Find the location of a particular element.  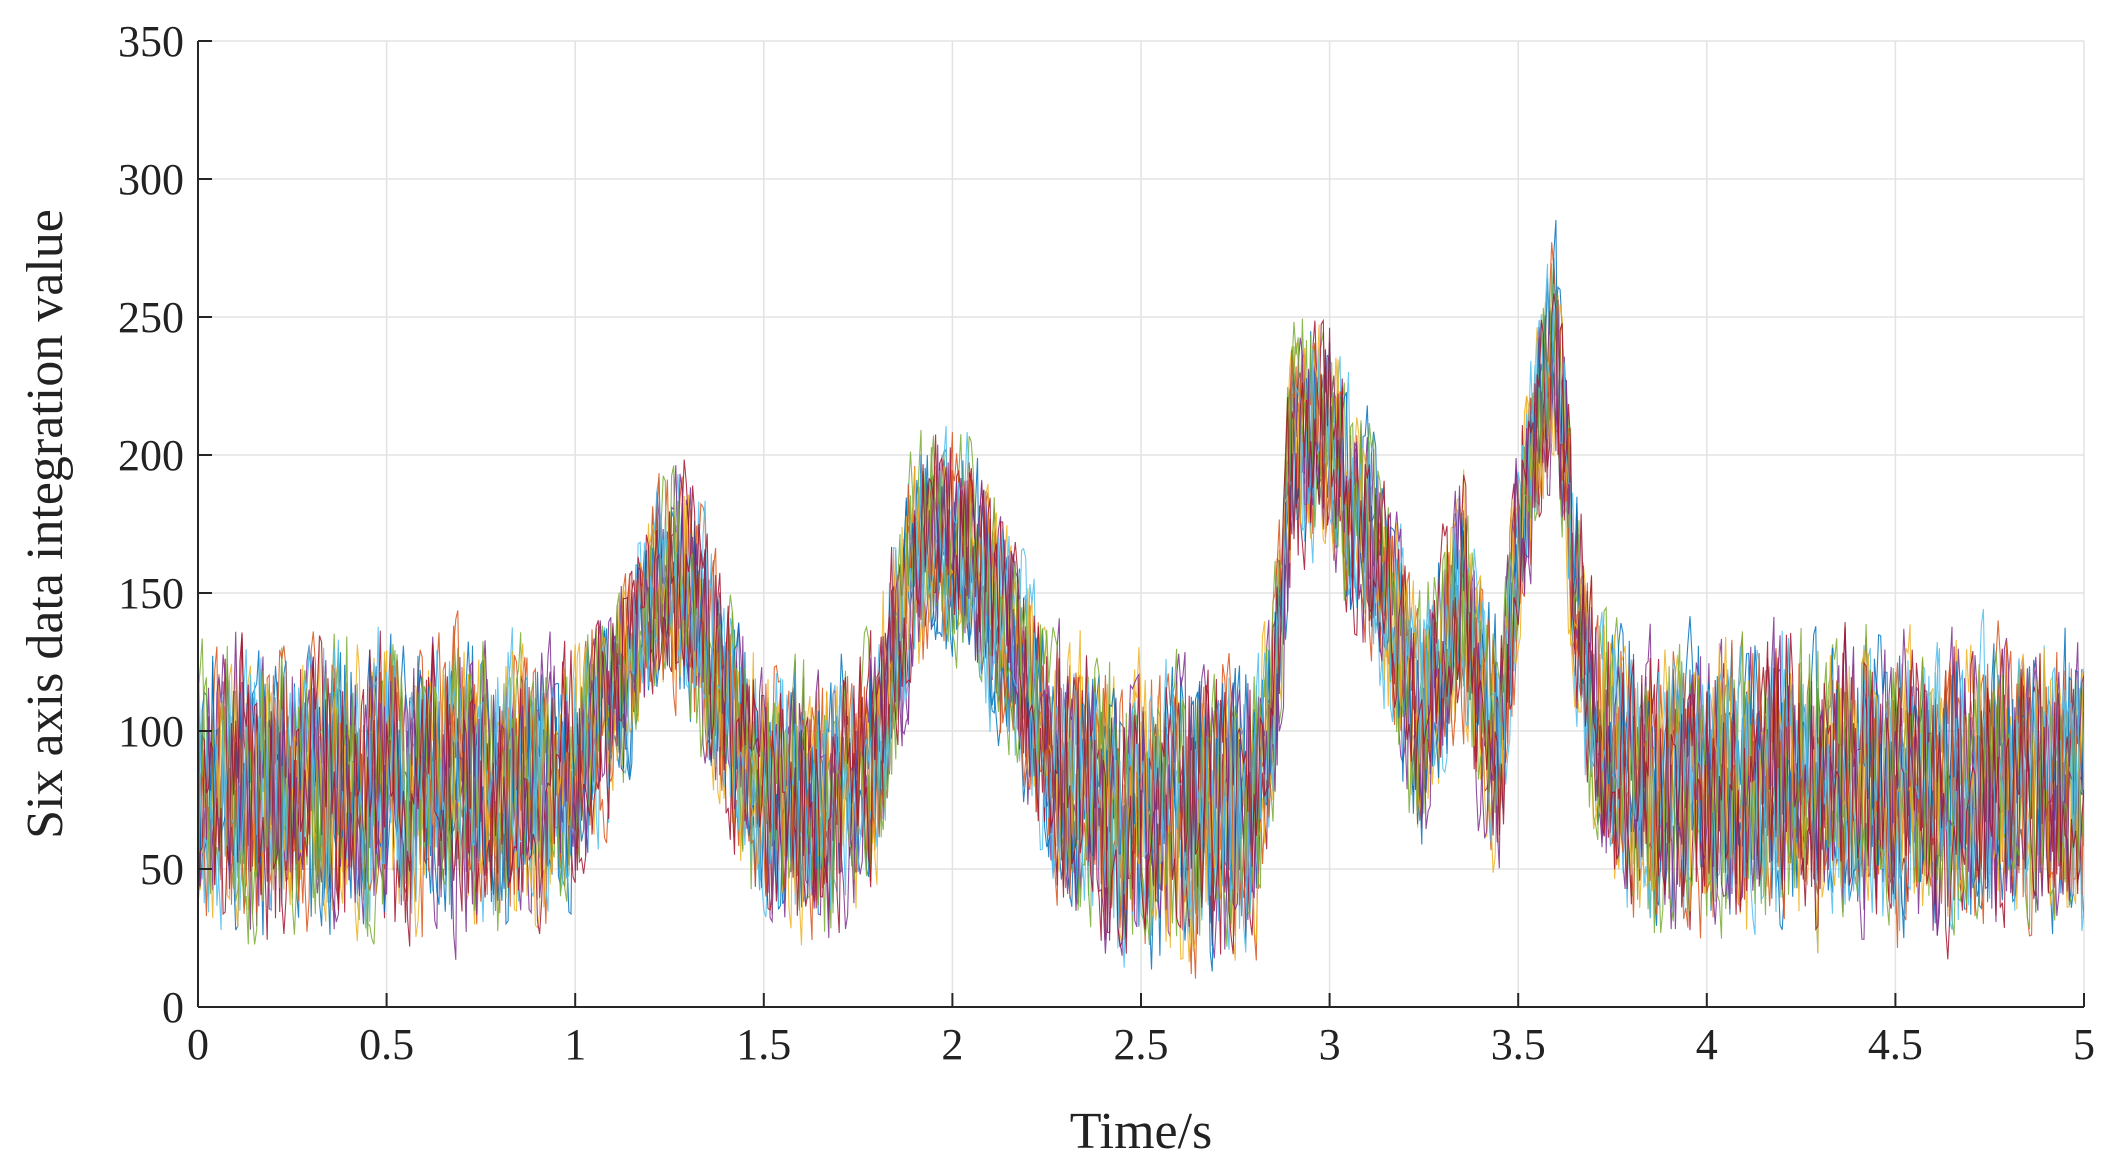

y-tick-label: 50 is located at coordinates (162, 869).